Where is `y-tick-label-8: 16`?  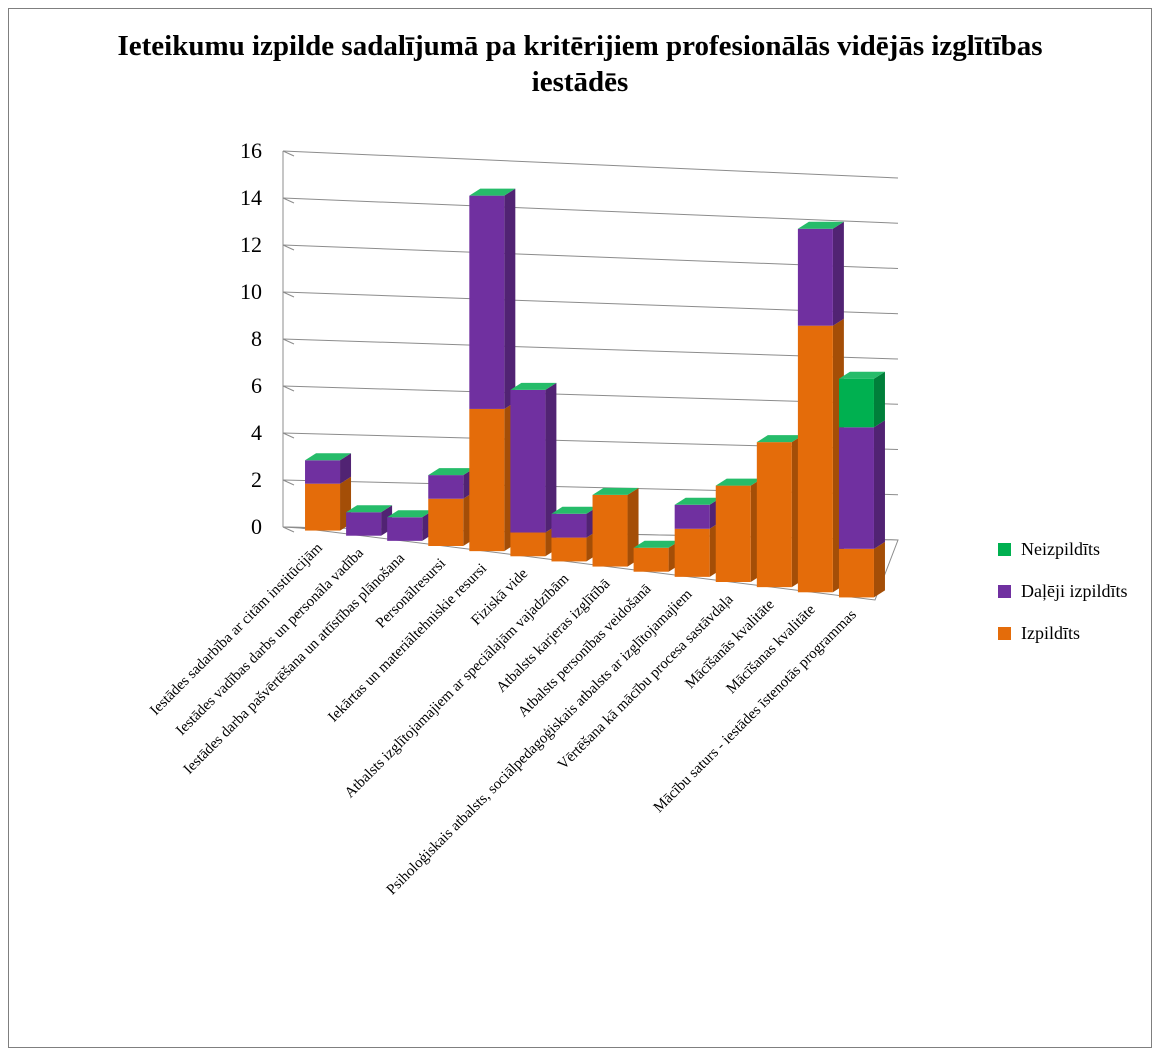 y-tick-label-8: 16 is located at coordinates (251, 150).